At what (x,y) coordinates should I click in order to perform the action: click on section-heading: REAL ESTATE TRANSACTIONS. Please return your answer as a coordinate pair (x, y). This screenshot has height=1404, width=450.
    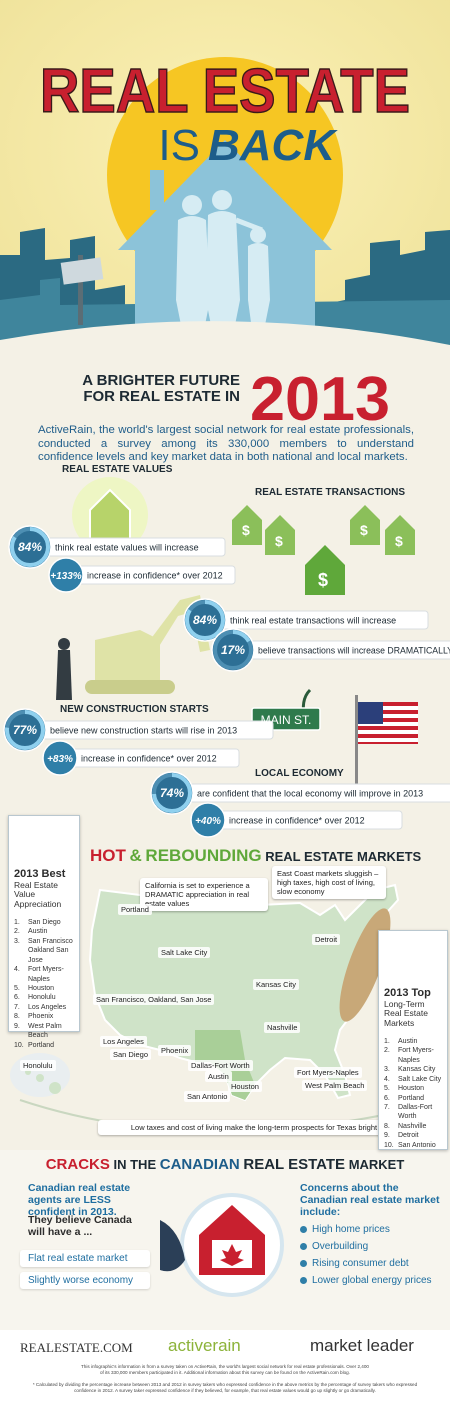
    Looking at the image, I should click on (330, 492).